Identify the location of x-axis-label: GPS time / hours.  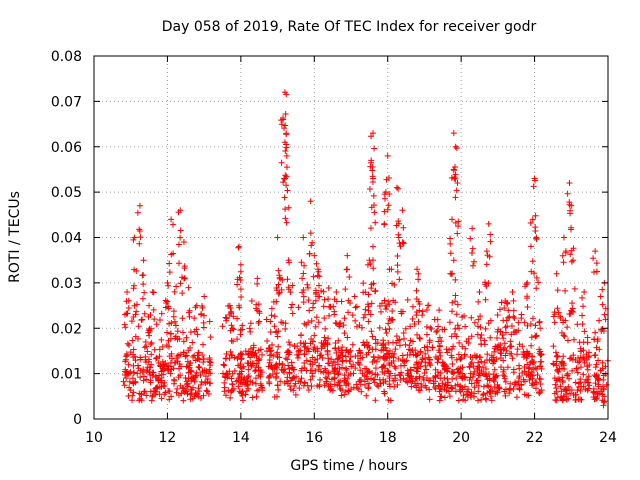
(348, 466).